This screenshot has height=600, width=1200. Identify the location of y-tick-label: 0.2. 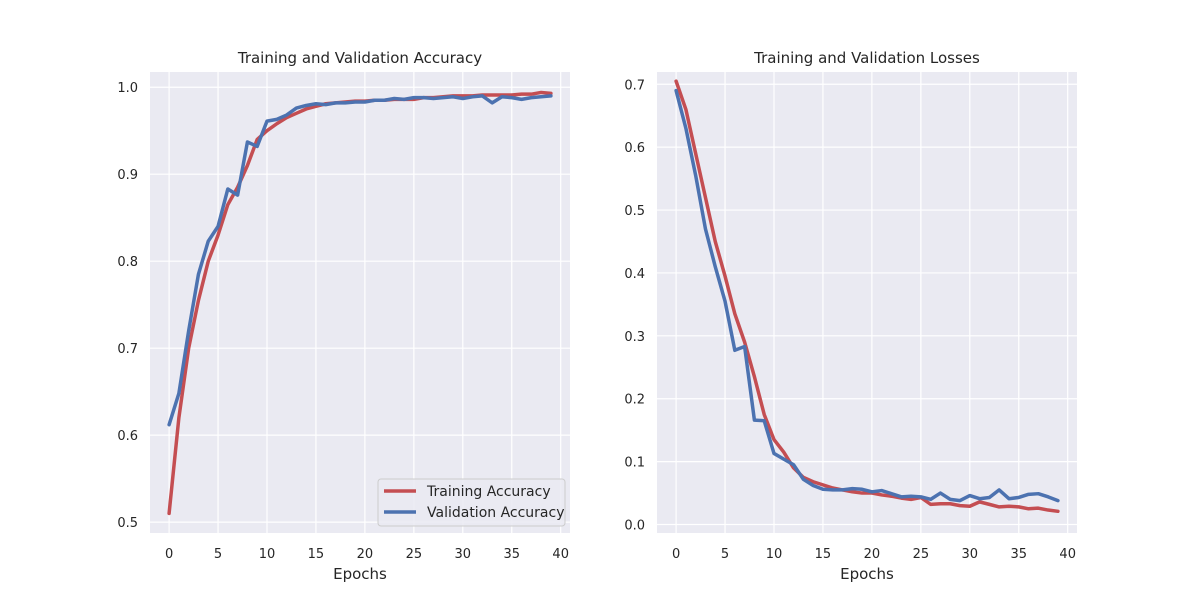
(634, 400).